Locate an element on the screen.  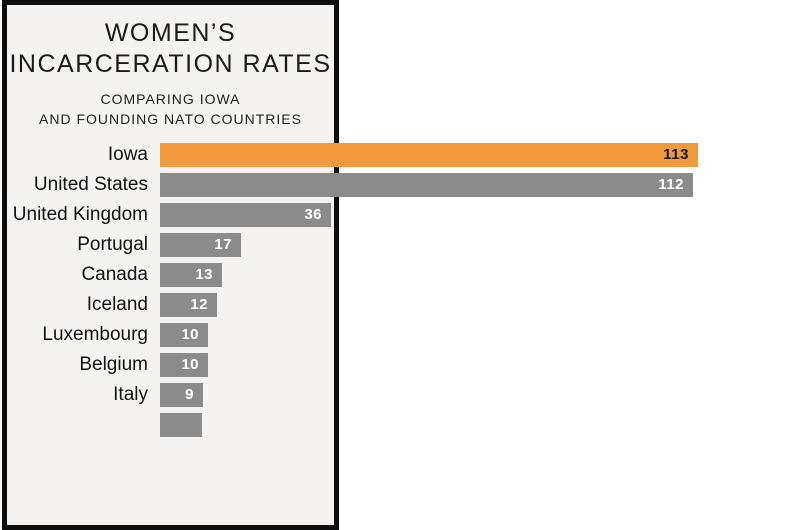
bar-value-belgium: 10 is located at coordinates (190, 364).